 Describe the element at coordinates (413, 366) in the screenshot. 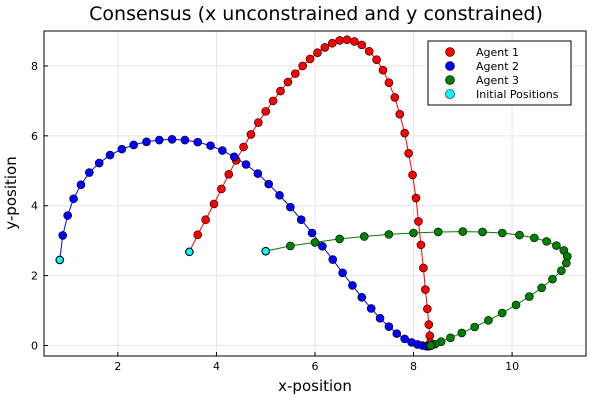

I see `x-tick-label: 8` at that location.